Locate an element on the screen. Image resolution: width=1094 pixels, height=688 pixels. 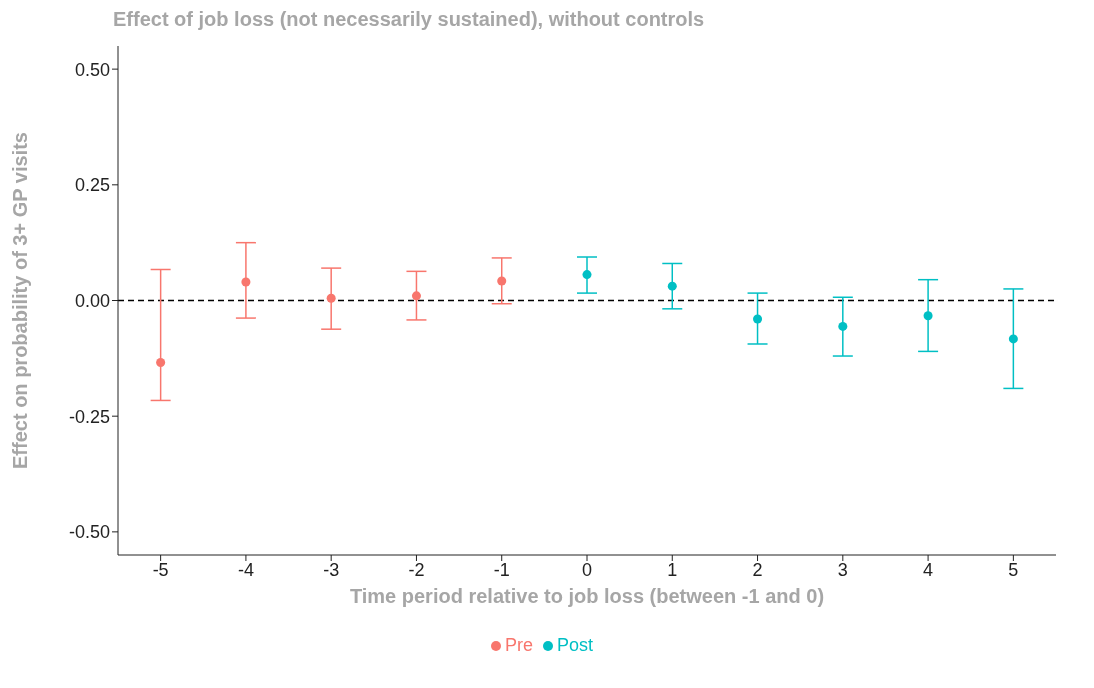
chart-title: Effect of job loss (not necessarily sustained), without controls is located at coordinates (409, 20).